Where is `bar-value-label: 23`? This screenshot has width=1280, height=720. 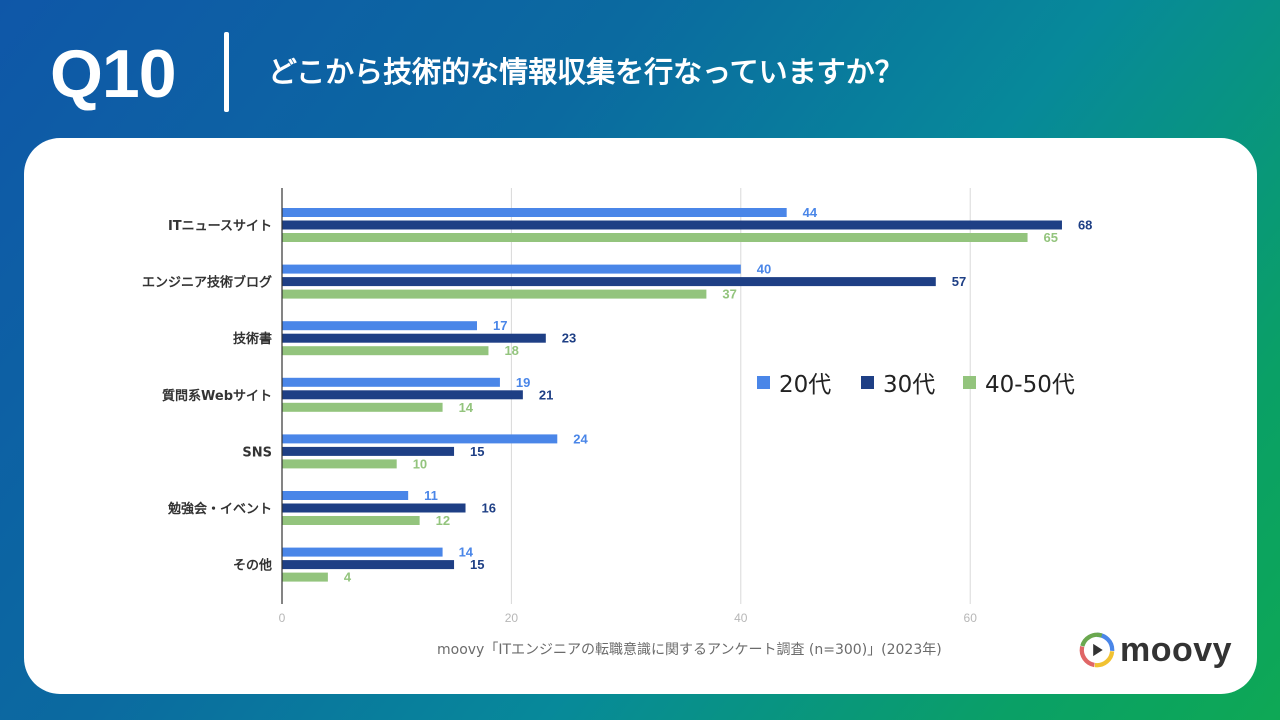
bar-value-label: 23 is located at coordinates (569, 338).